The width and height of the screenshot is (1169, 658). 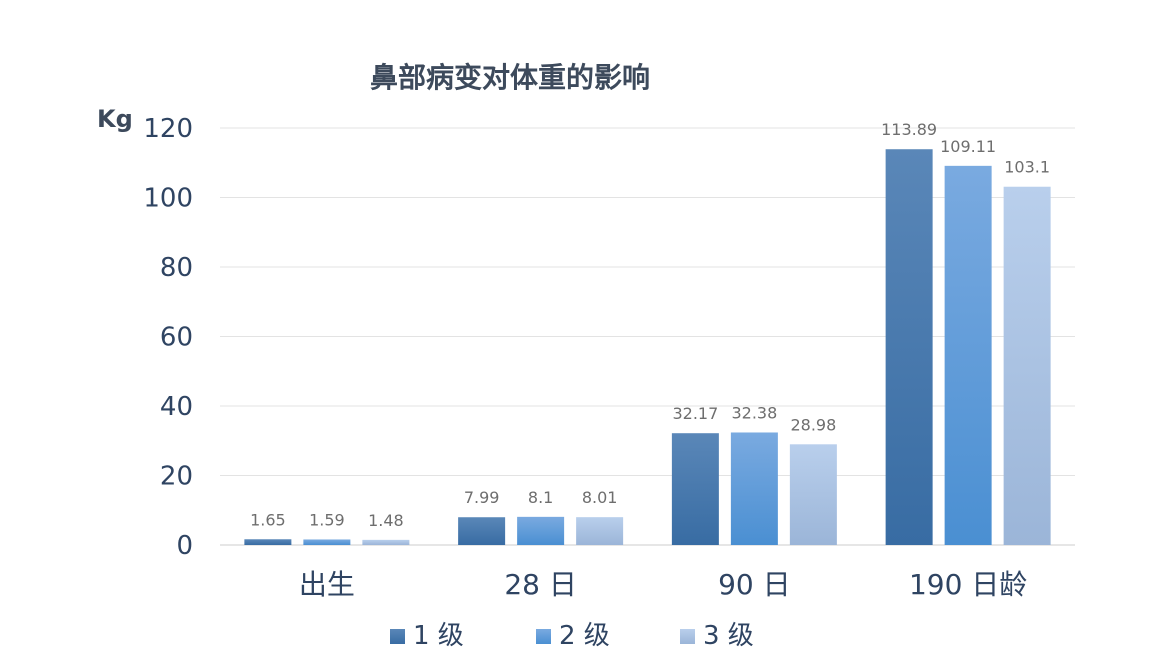 I want to click on data-label: 1.48, so click(x=386, y=520).